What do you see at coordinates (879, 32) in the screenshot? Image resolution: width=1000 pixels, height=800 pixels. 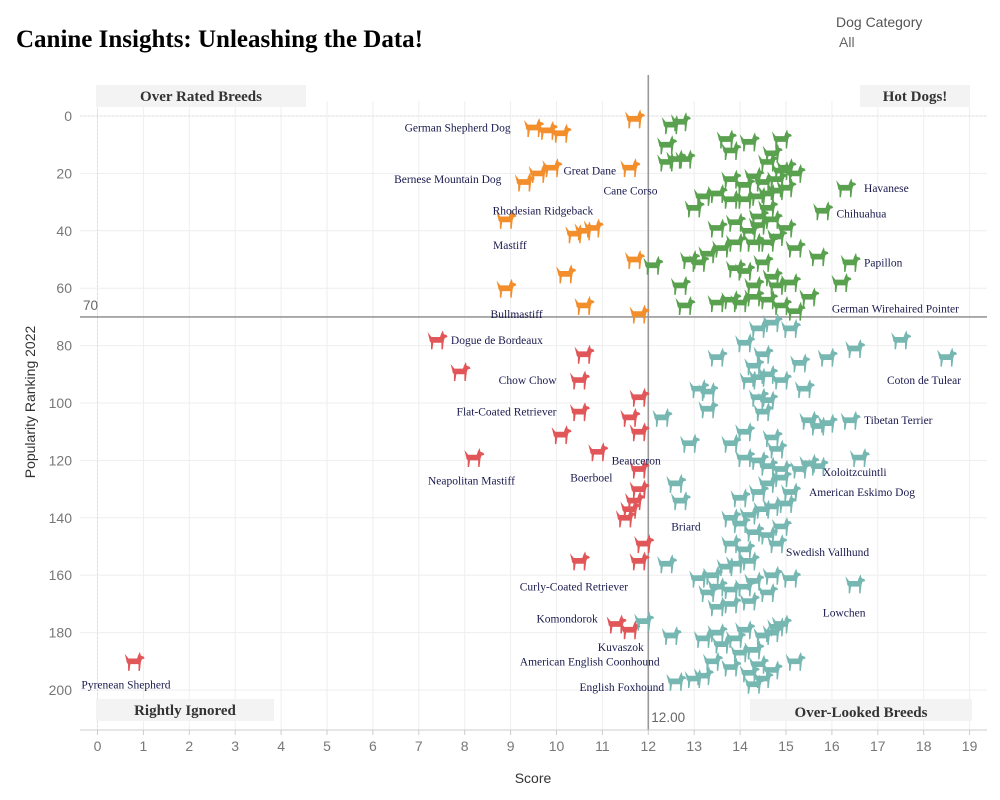 I see `dog-category-filter: Dog Category All` at bounding box center [879, 32].